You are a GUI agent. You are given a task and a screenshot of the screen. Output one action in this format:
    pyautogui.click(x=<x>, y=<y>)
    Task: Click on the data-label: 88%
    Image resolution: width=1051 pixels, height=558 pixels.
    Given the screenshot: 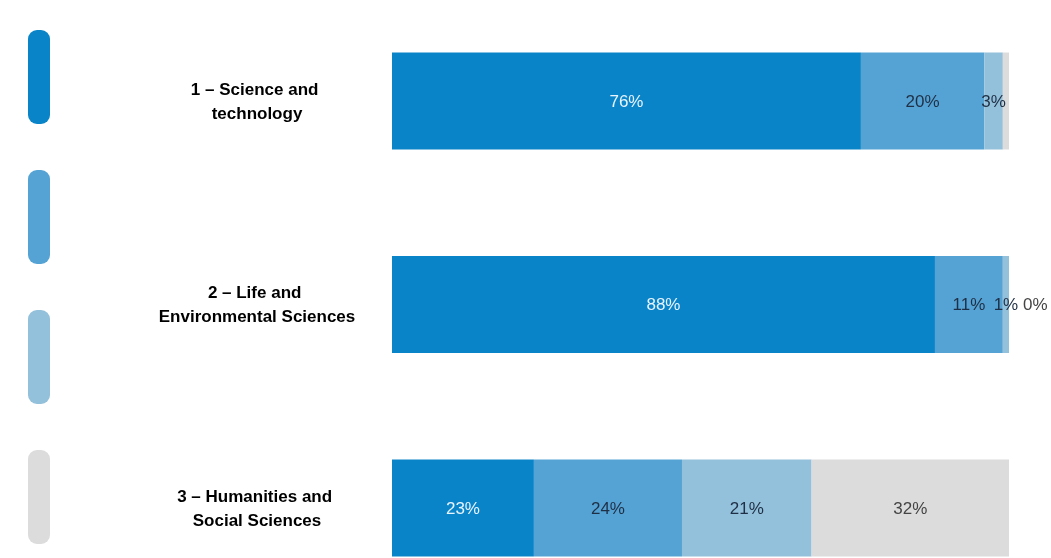 What is the action you would take?
    pyautogui.click(x=663, y=304)
    